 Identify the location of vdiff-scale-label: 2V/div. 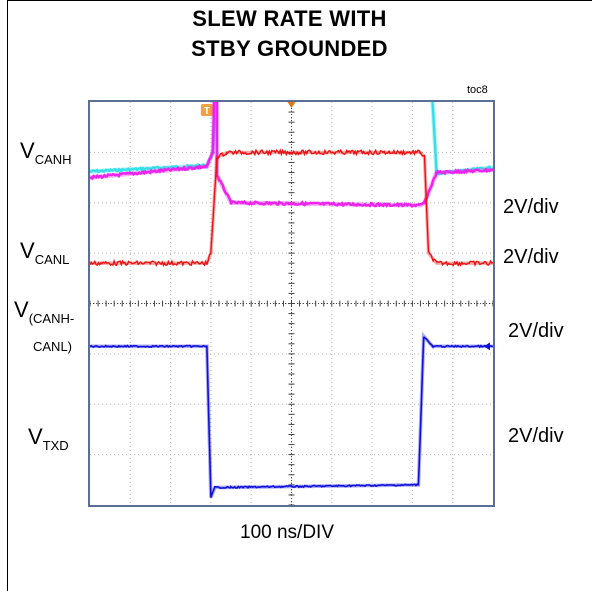
(536, 331).